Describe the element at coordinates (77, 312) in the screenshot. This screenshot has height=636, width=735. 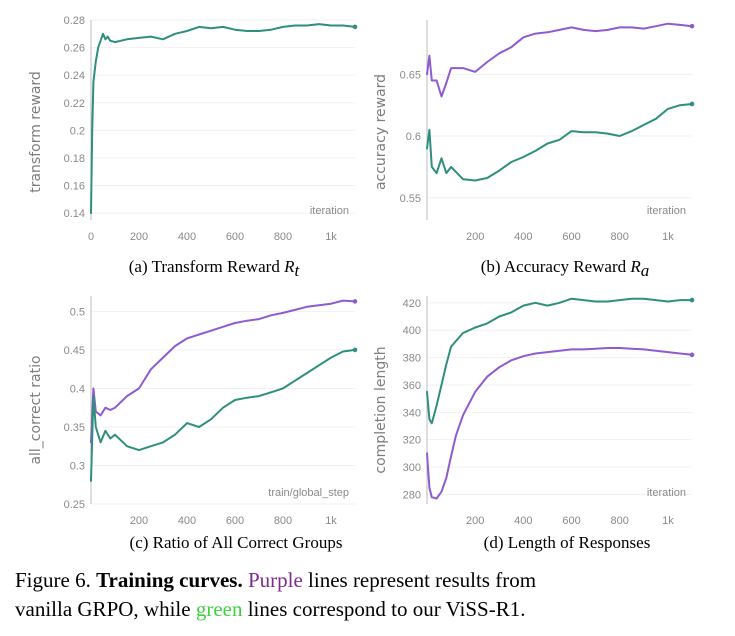
I see `y-tick-label: 0.5` at that location.